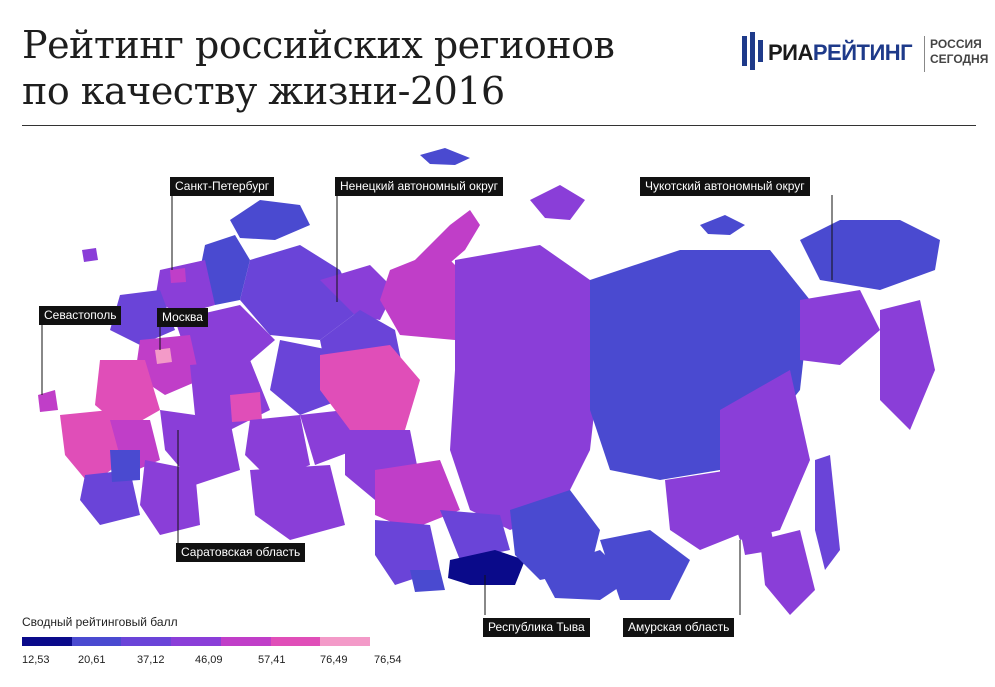 The height and width of the screenshot is (687, 995). I want to click on khmao, so click(370, 387).